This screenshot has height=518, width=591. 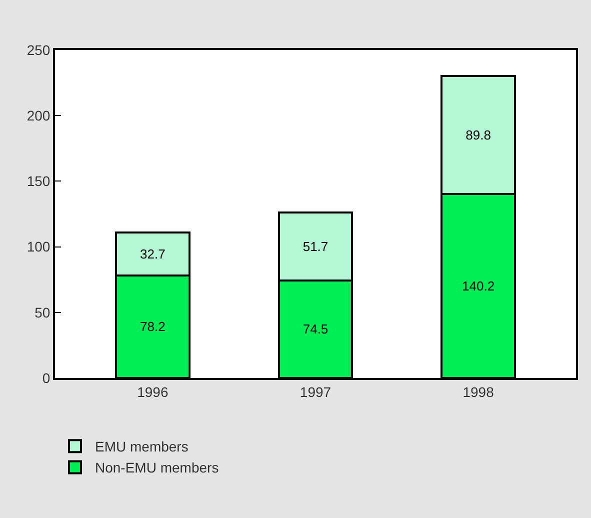 What do you see at coordinates (153, 326) in the screenshot?
I see `data-label: 78.2` at bounding box center [153, 326].